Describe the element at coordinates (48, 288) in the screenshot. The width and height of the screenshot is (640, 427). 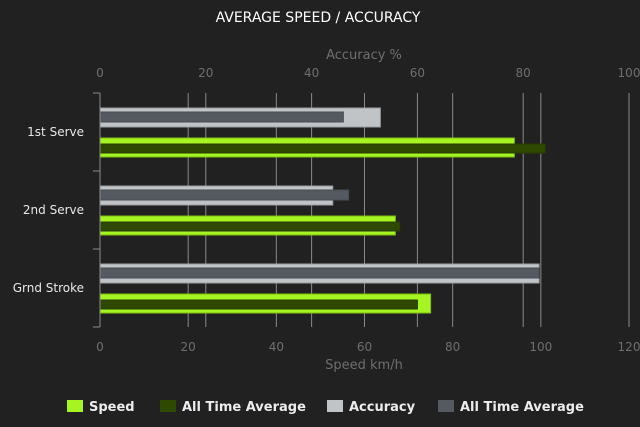
I see `category-label: Grnd Stroke` at that location.